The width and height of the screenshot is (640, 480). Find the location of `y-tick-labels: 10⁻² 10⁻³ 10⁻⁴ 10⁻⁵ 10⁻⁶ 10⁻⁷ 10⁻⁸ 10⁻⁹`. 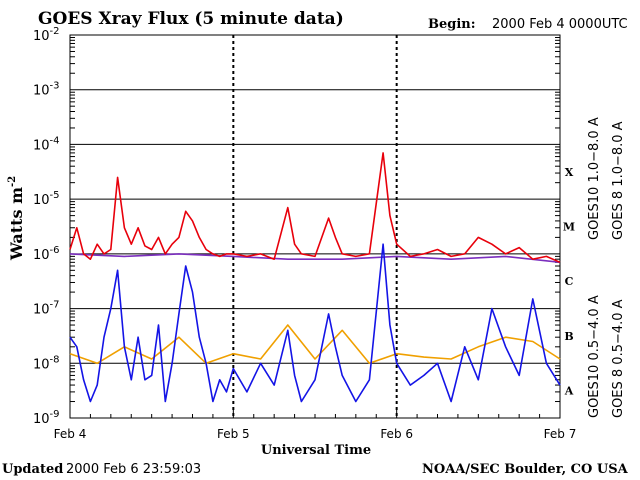

y-tick-labels: 10⁻² 10⁻³ 10⁻⁴ 10⁻⁵ 10⁻⁶ 10⁻⁷ 10⁻⁸ 10⁻⁹ is located at coordinates (46, 226).